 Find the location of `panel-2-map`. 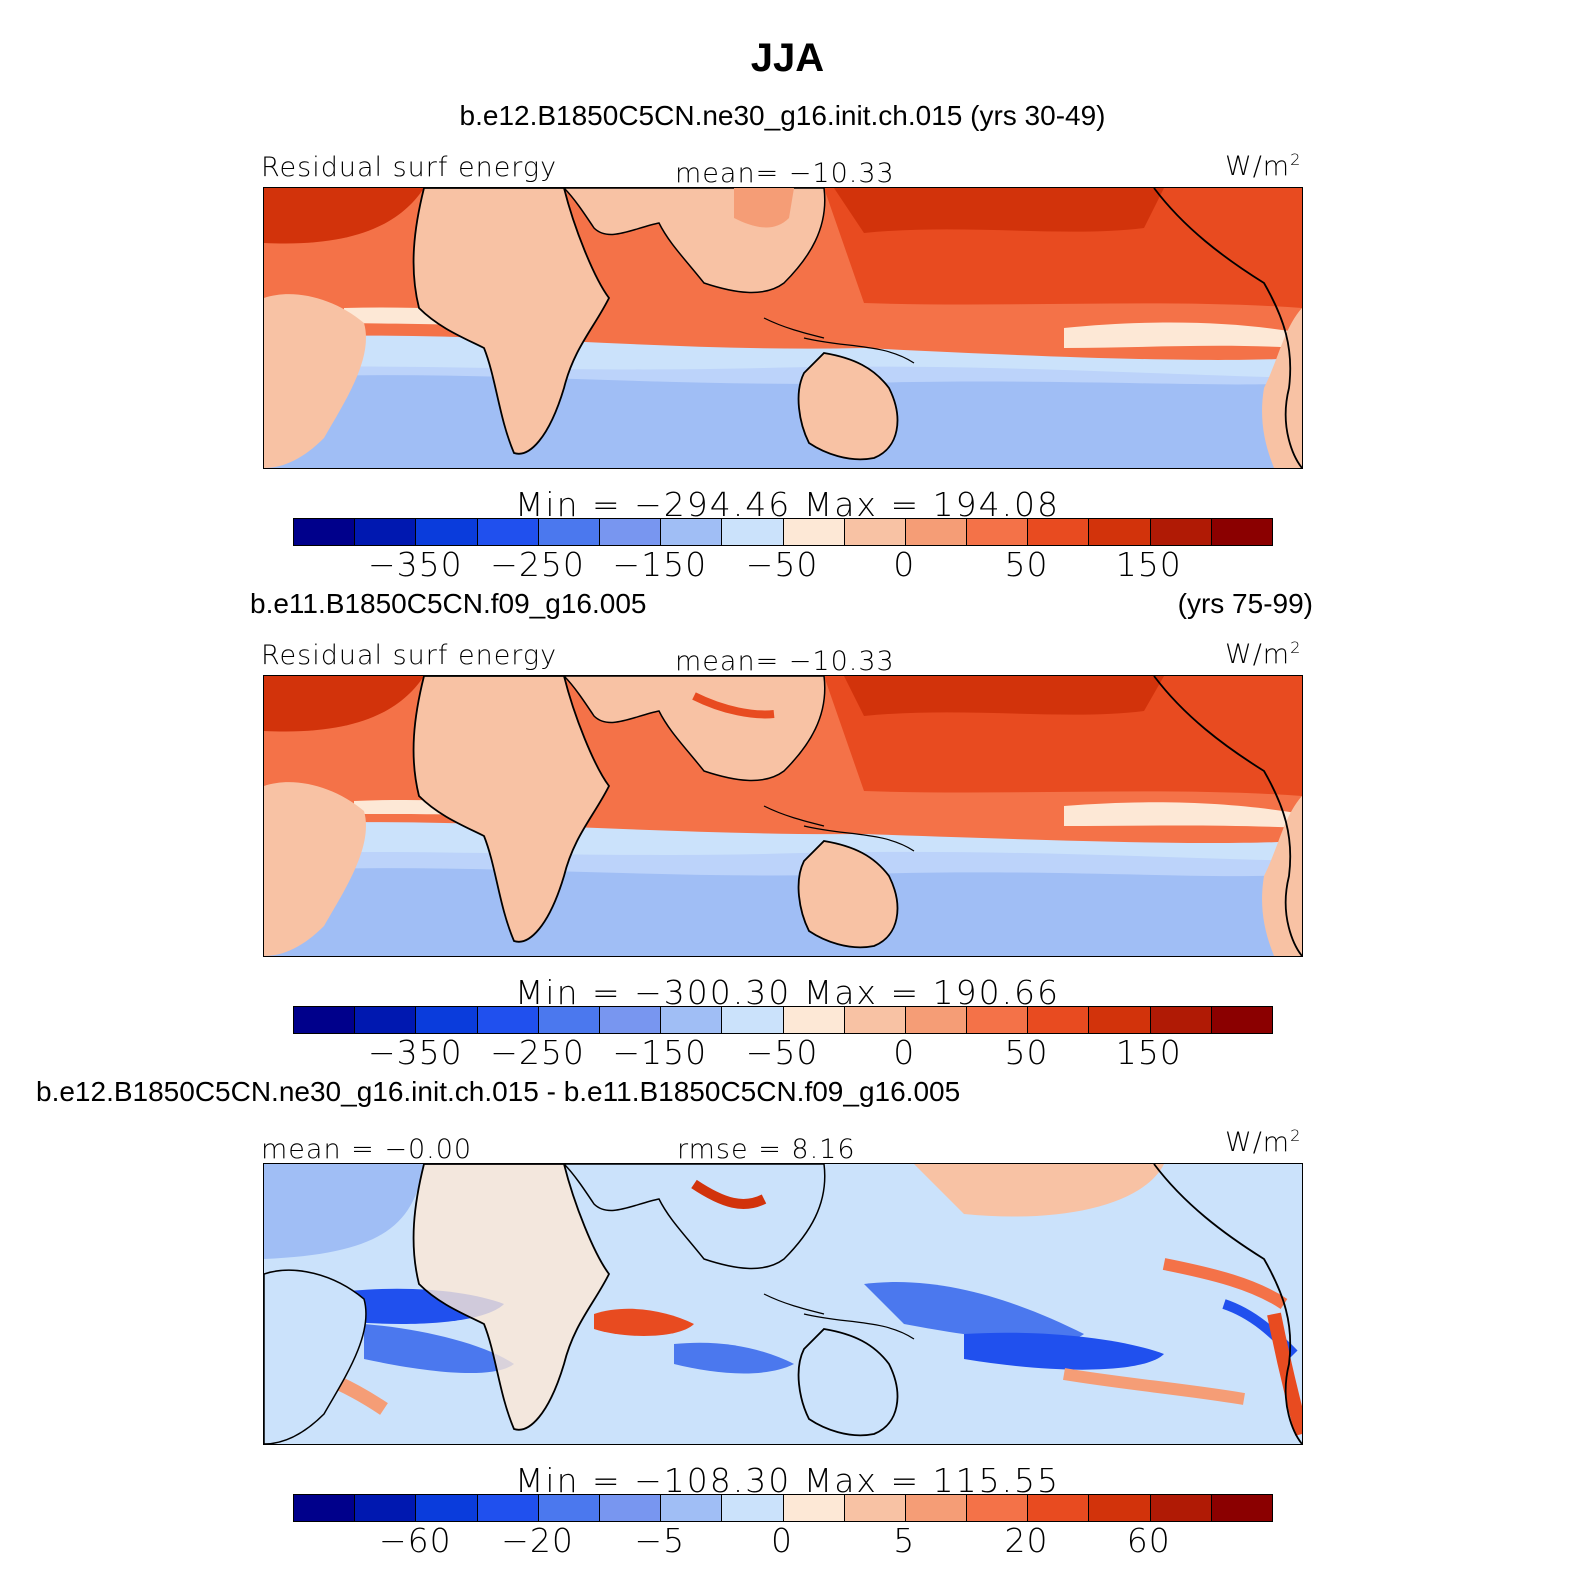

panel-2-map is located at coordinates (783, 816).